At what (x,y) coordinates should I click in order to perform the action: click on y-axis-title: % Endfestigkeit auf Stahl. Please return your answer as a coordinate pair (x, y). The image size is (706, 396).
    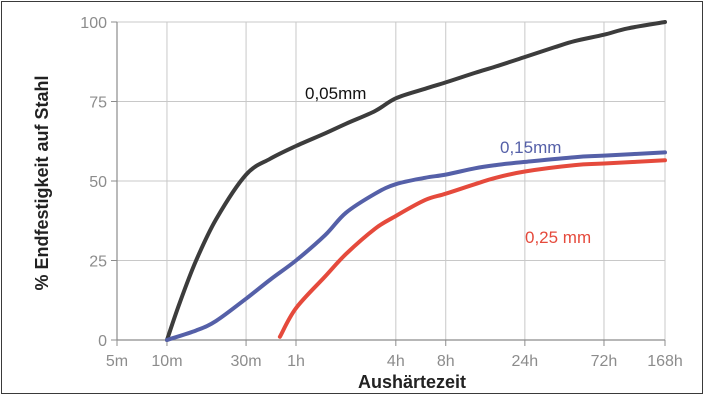
    Looking at the image, I should click on (42, 182).